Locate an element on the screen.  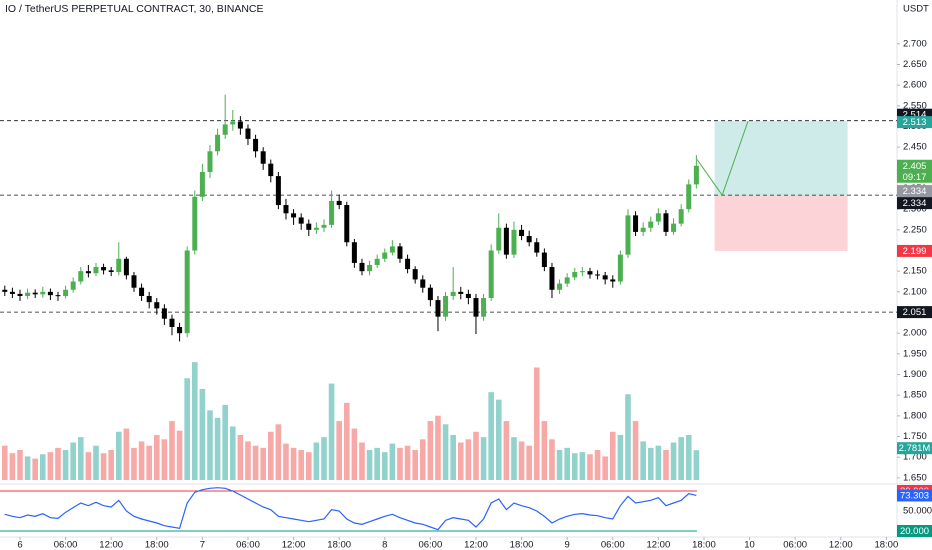
target-tag-bg is located at coordinates (914, 122).